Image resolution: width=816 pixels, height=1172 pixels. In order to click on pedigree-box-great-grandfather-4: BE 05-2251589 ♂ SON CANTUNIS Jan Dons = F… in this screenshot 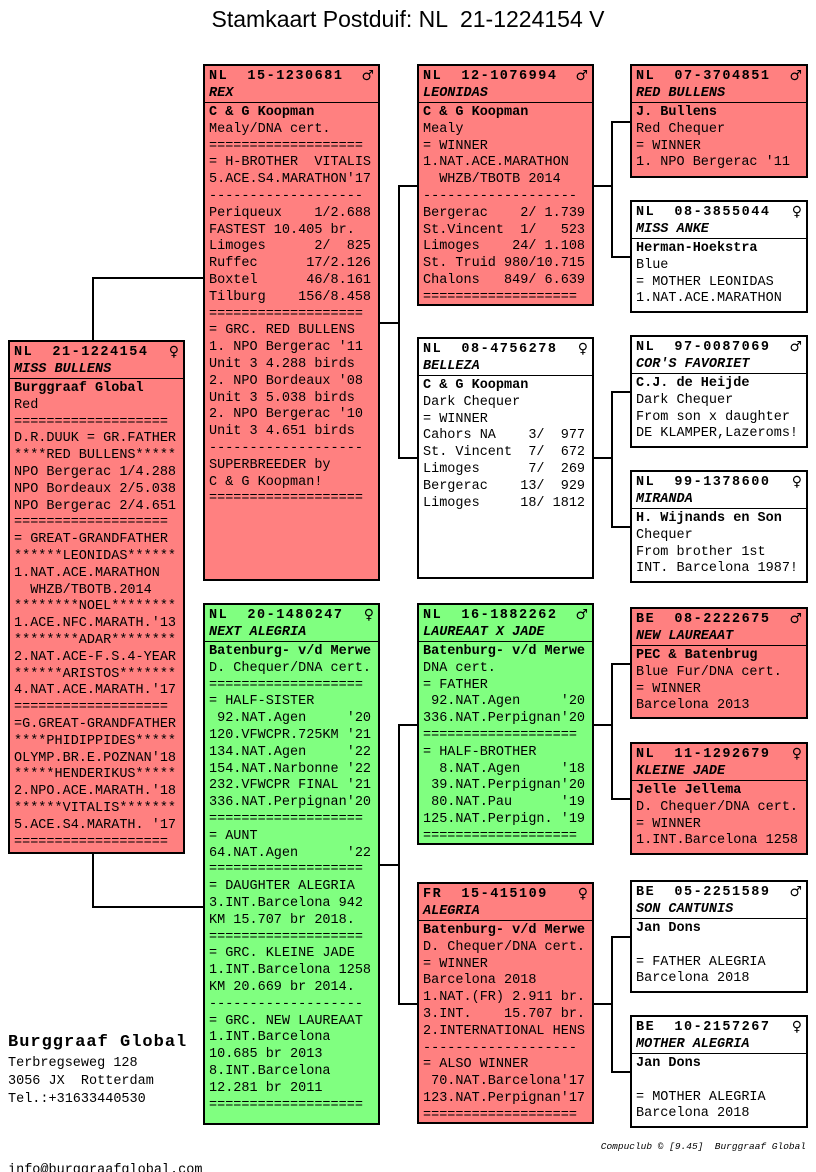, I will do `click(719, 936)`.